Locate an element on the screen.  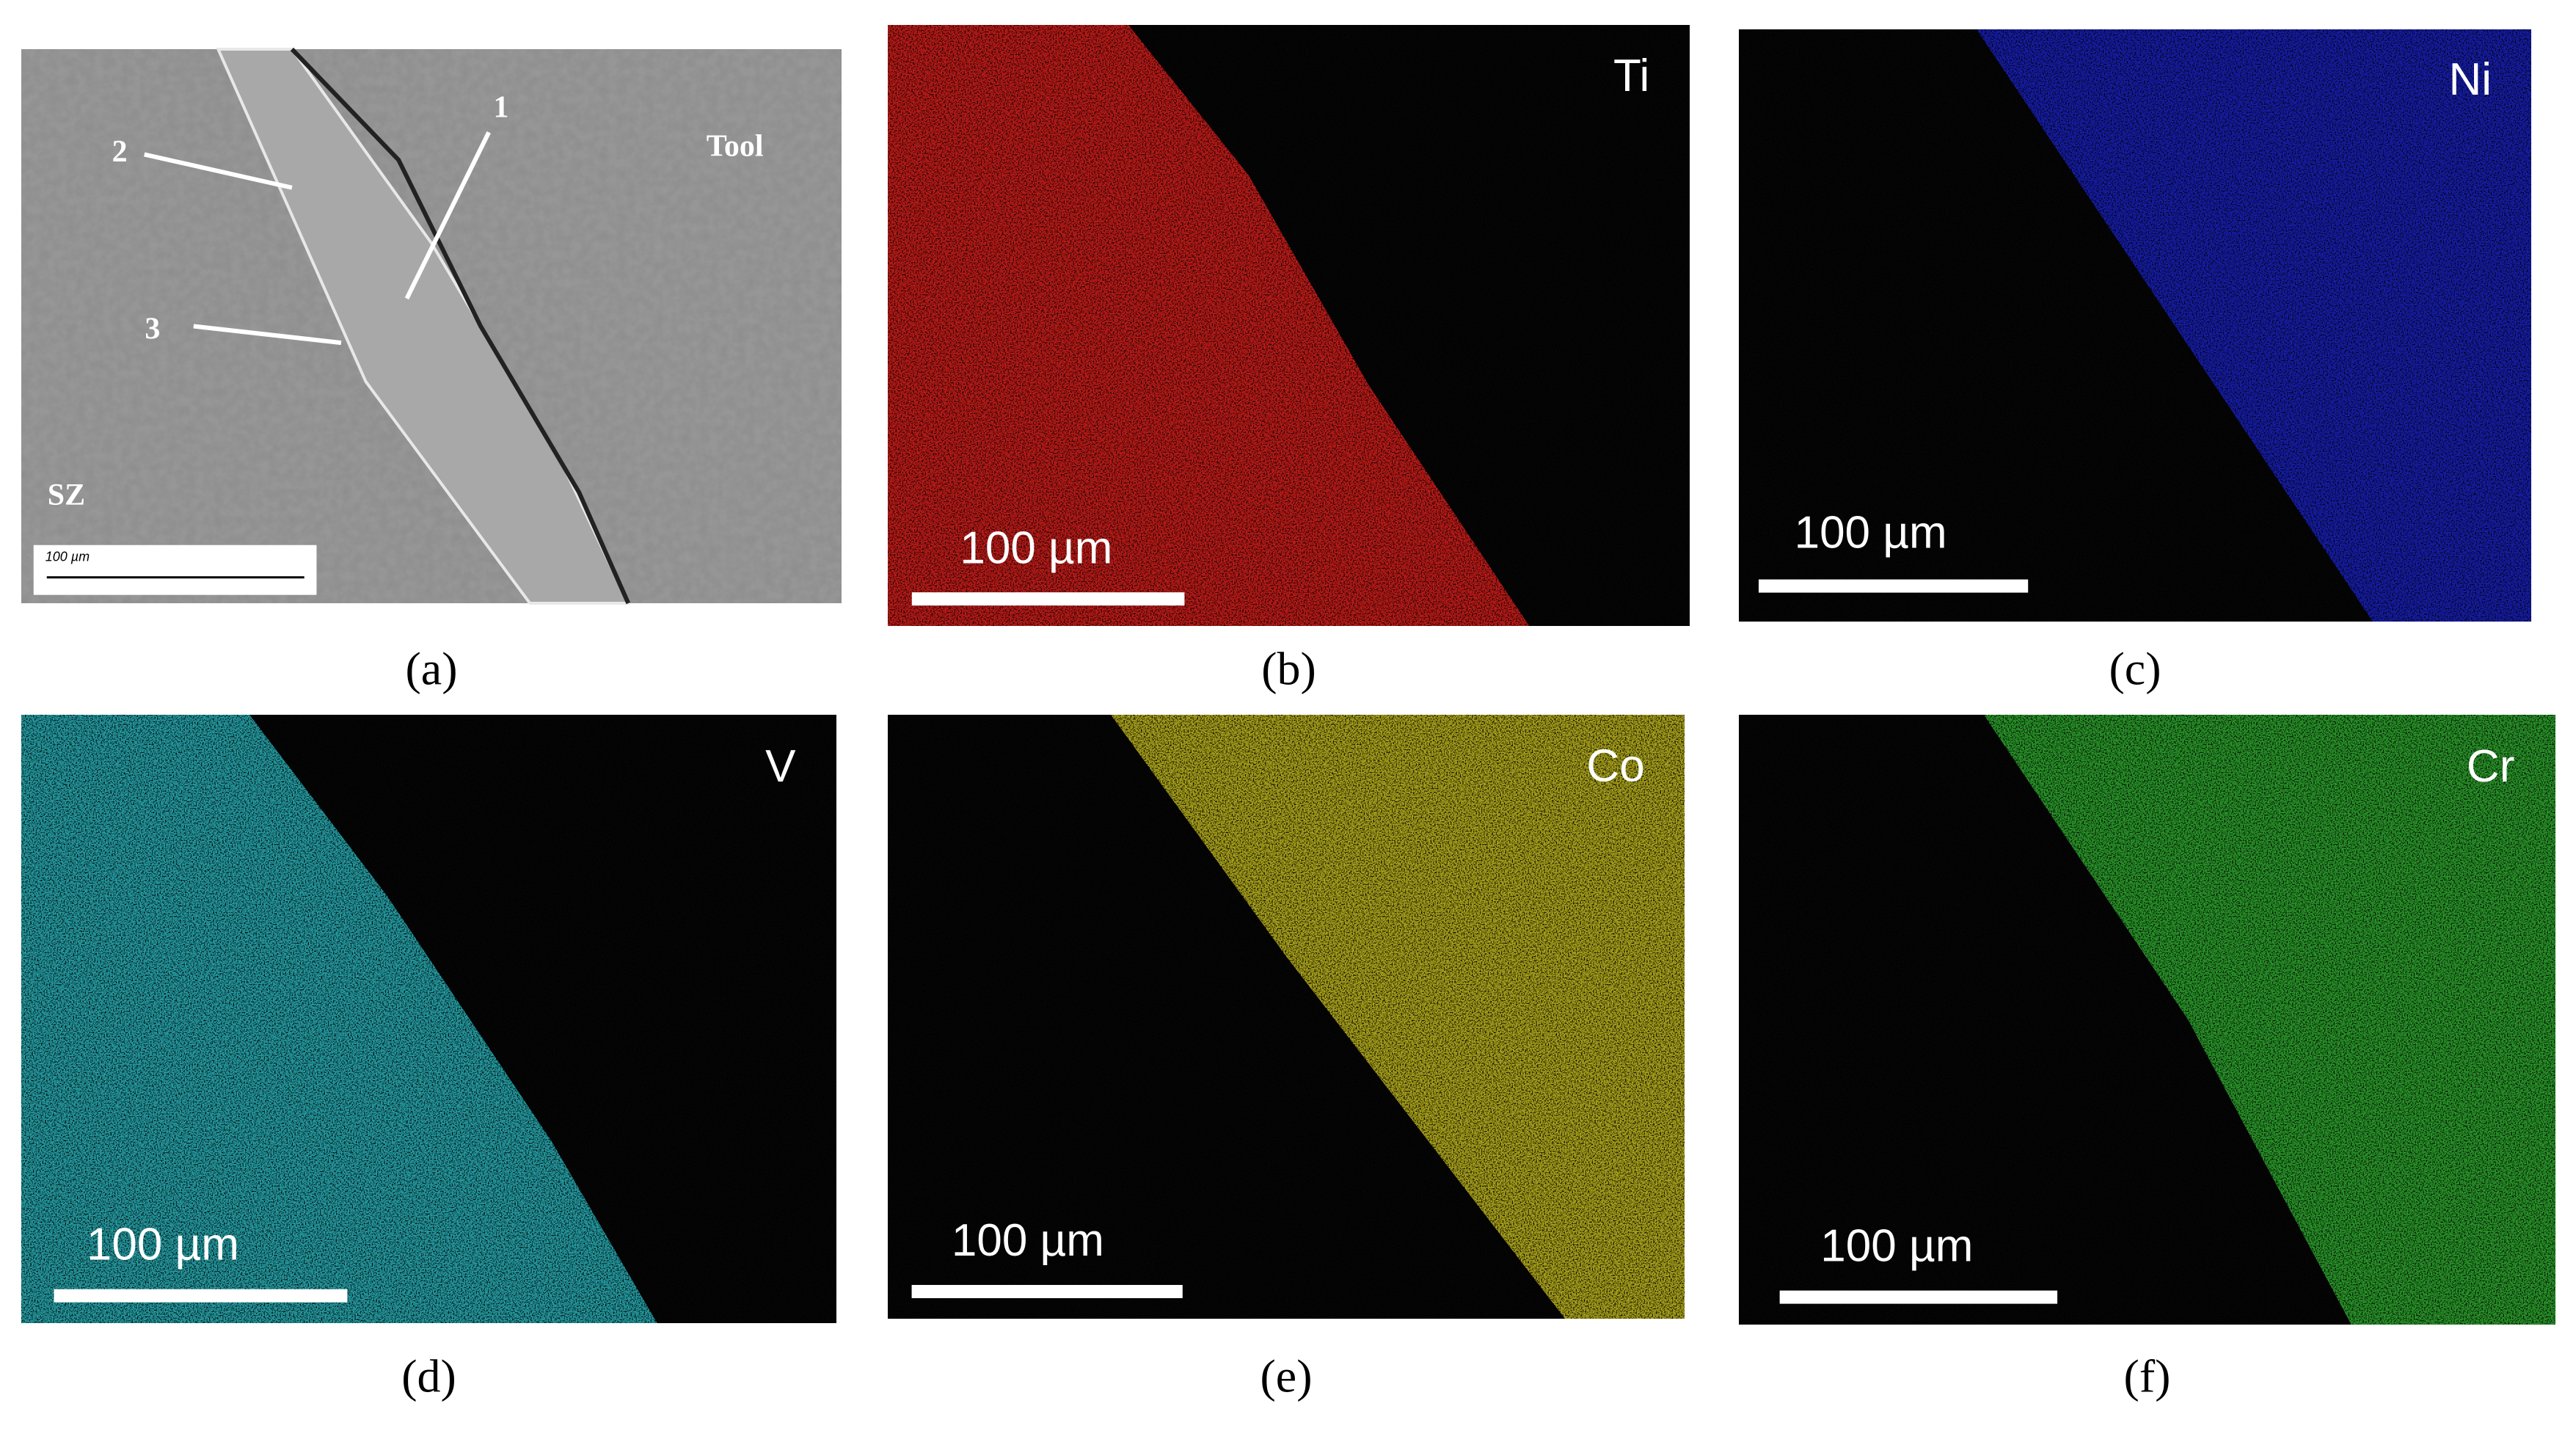
element-label: Cr is located at coordinates (2491, 766).